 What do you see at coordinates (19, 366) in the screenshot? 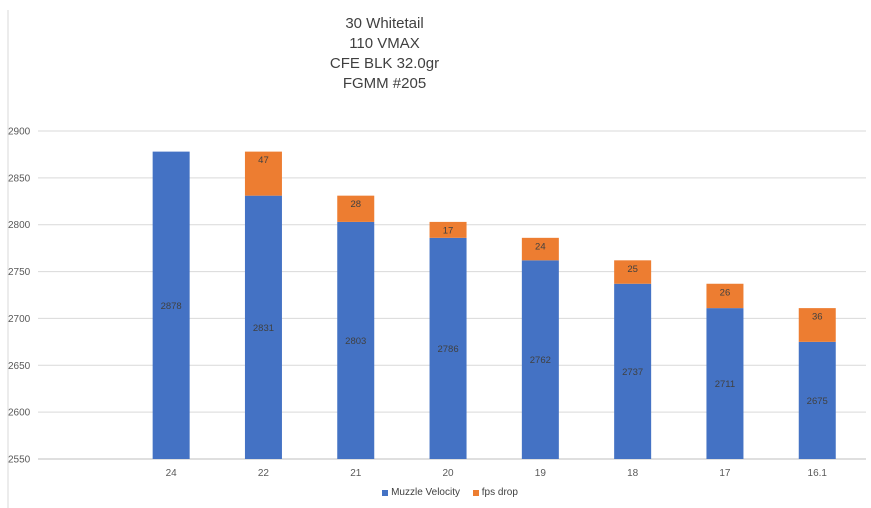
I see `y-tick-label: 2650` at bounding box center [19, 366].